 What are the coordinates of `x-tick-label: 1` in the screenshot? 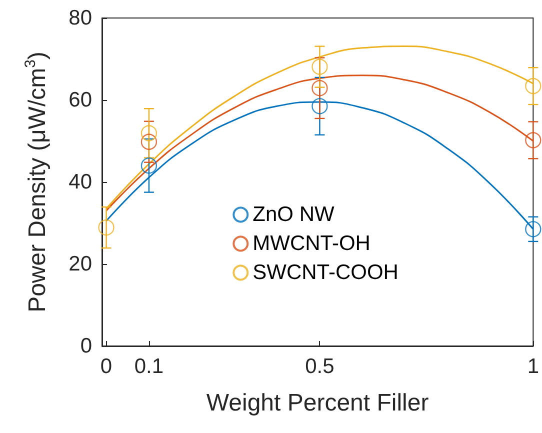 It's located at (533, 366).